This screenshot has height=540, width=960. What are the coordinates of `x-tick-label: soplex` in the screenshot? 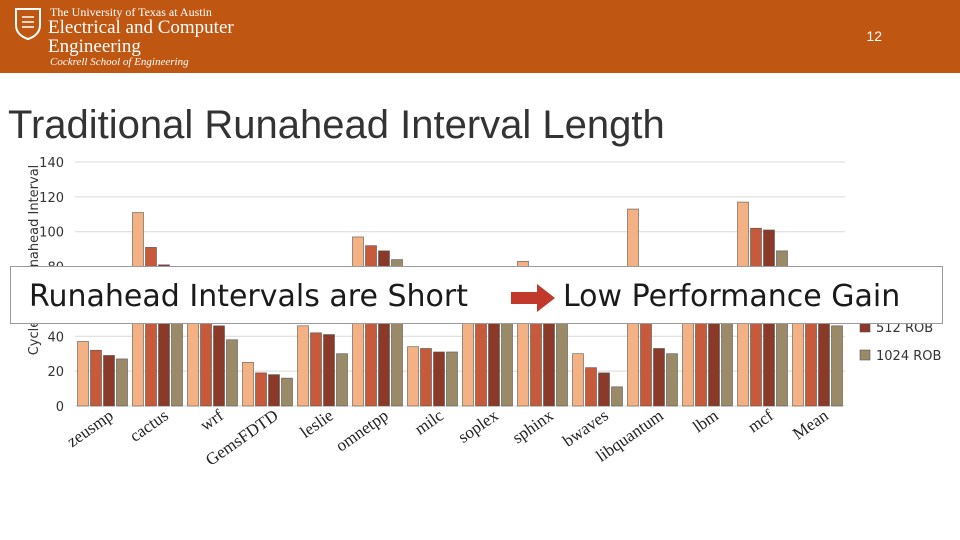 It's located at (479, 425).